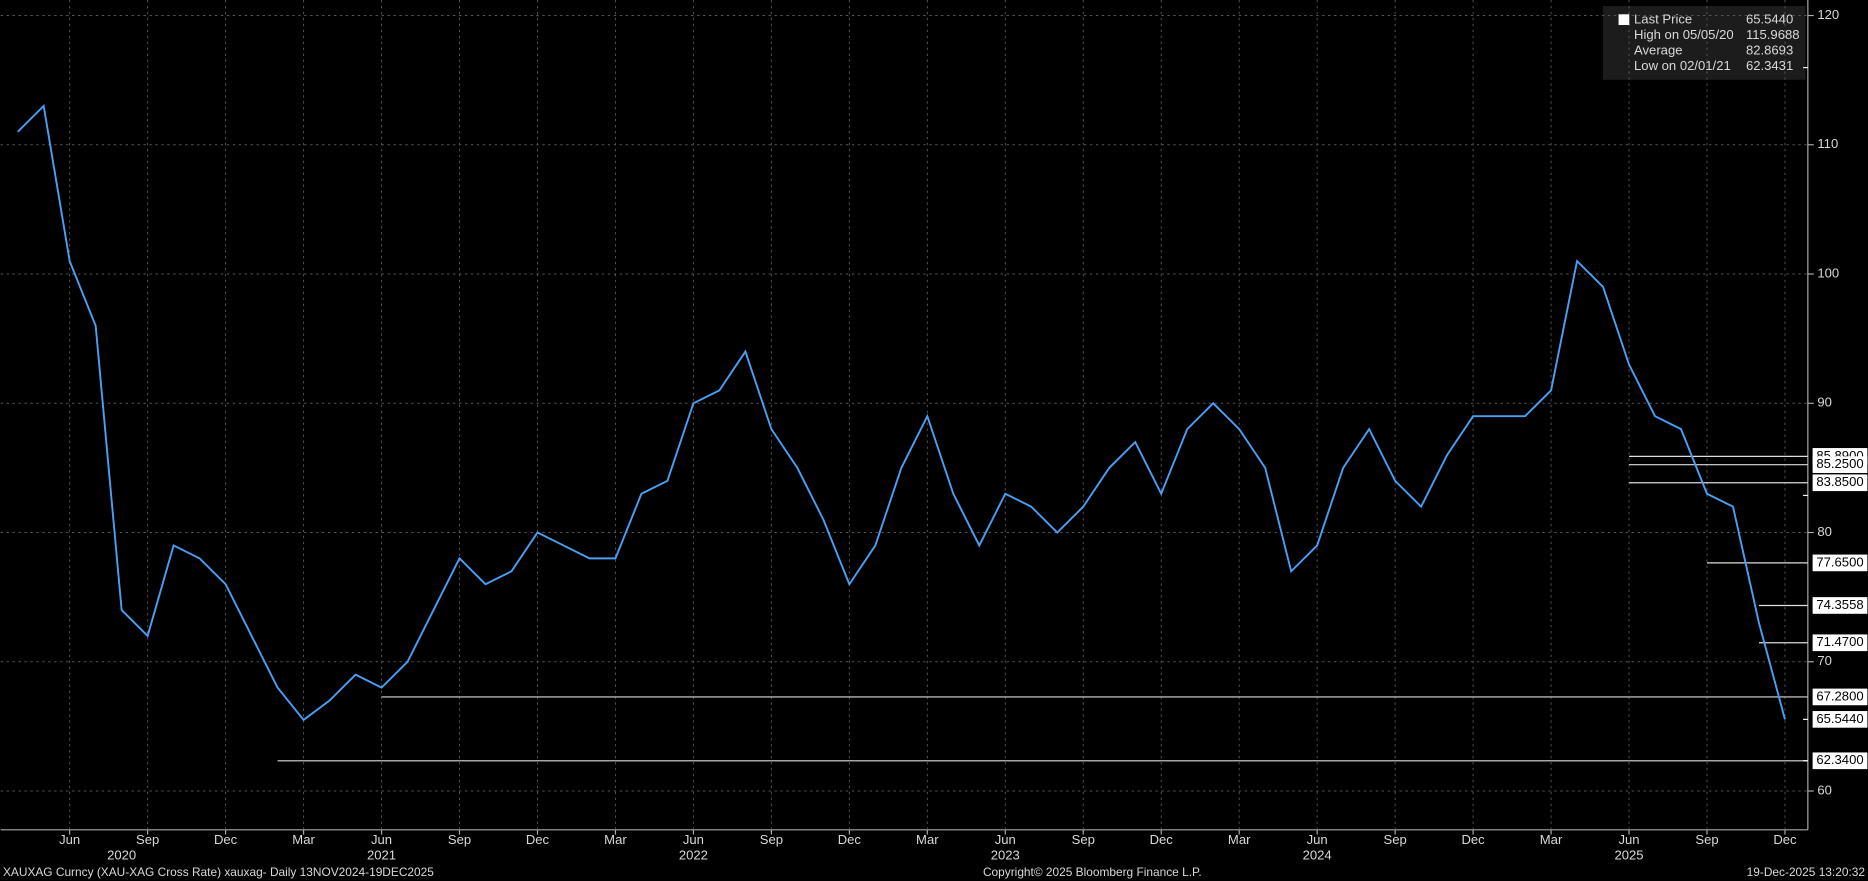 This screenshot has width=1868, height=881. What do you see at coordinates (1824, 660) in the screenshot?
I see `y-tick-label: 70` at bounding box center [1824, 660].